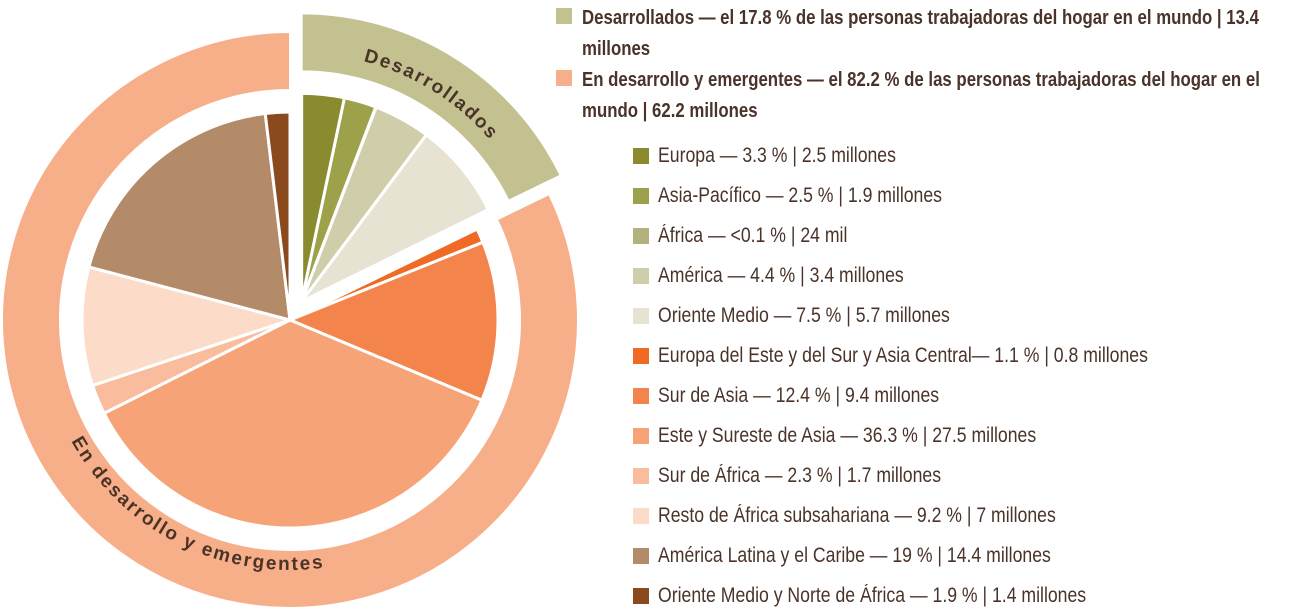 This screenshot has width=1312, height=613. I want to click on legend-text: Asia-Pacífico — 2.5 % | 1.9 millones, so click(800, 195).